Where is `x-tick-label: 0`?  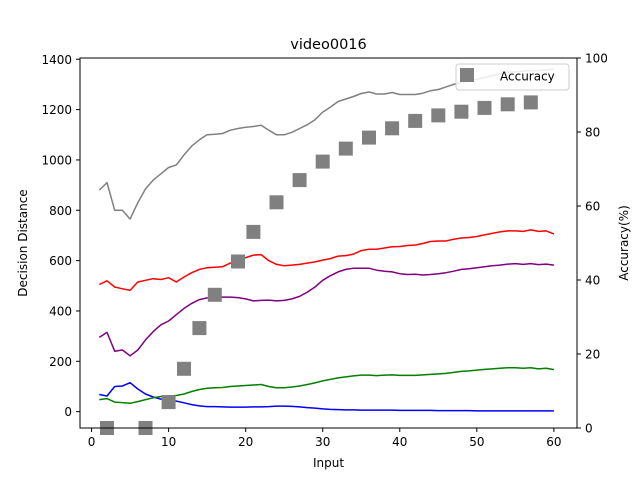 x-tick-label: 0 is located at coordinates (92, 442).